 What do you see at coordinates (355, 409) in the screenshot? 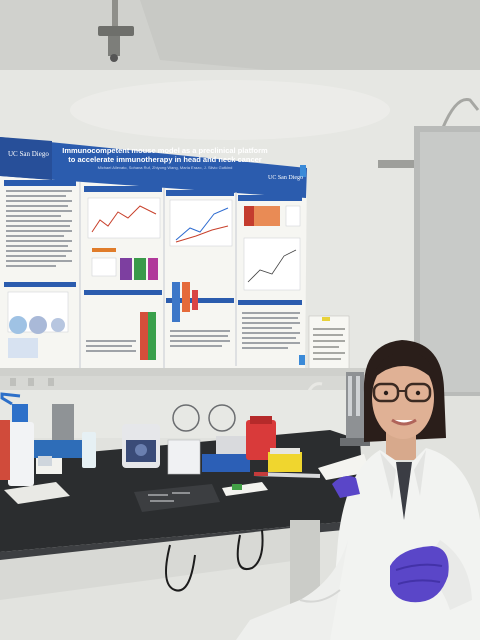
I see `pipette-stand` at bounding box center [355, 409].